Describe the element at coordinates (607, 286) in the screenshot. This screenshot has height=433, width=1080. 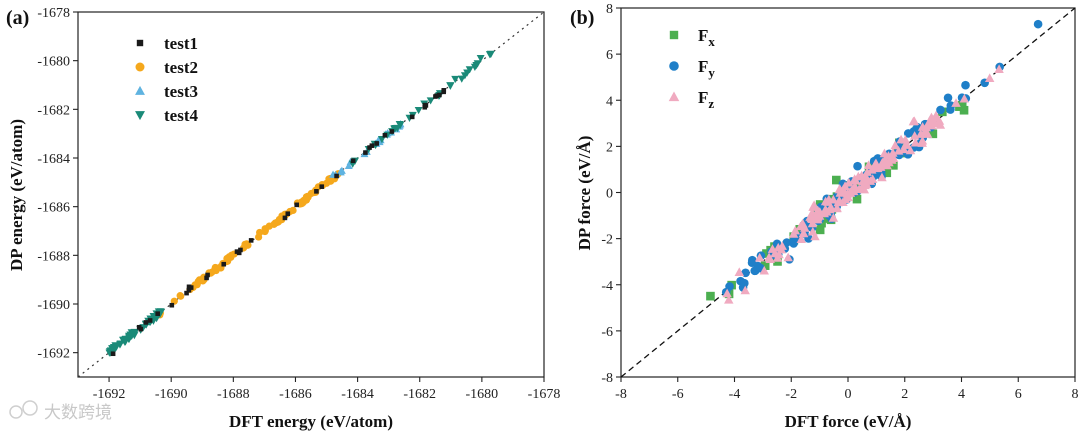
I see `b-y-tick-label: -4` at that location.